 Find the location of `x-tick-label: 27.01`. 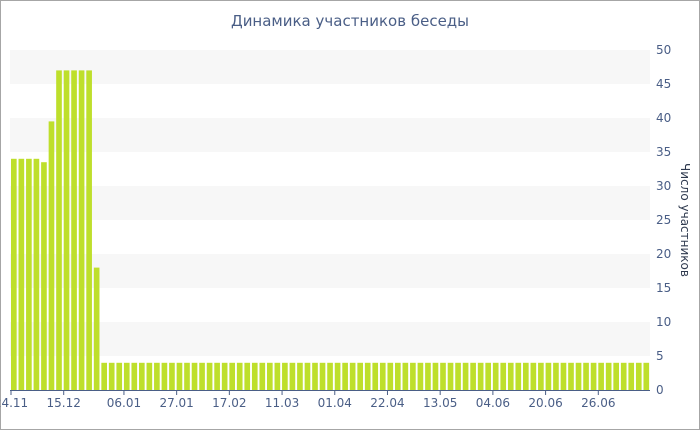

x-tick-label: 27.01 is located at coordinates (176, 403).